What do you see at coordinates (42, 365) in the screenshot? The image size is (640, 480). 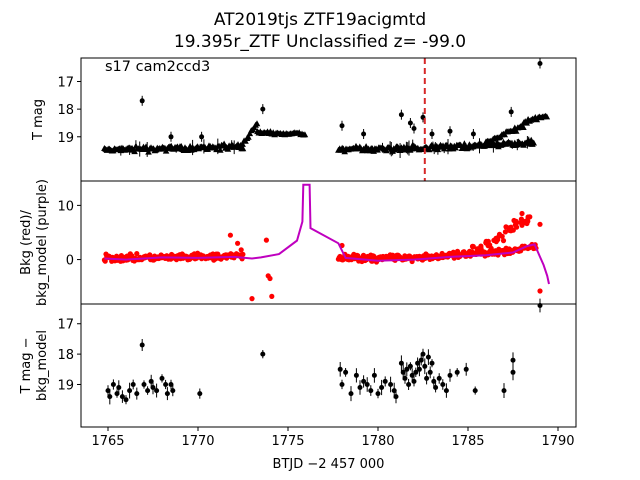 I see `y-axis-label: bkg_model` at bounding box center [42, 365].